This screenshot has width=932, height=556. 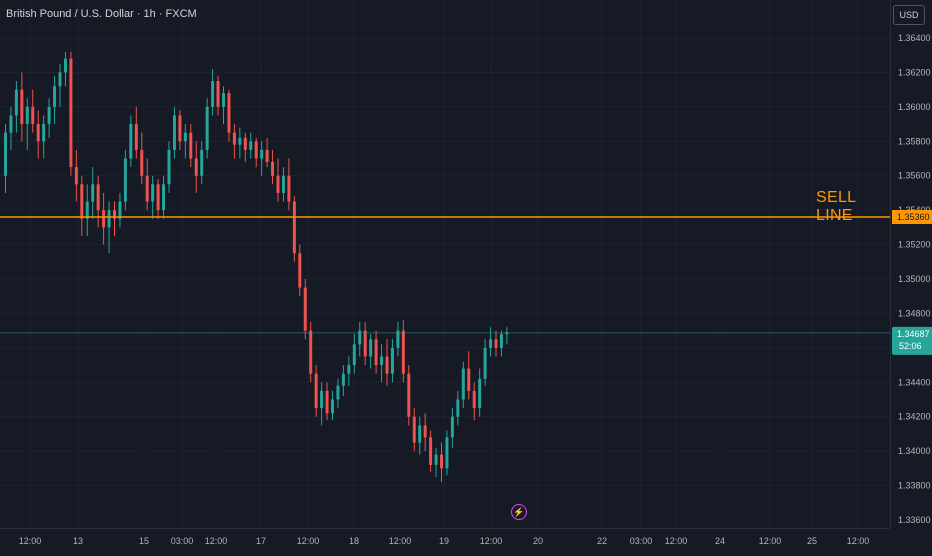 I want to click on sell-price-tag, so click(x=912, y=217).